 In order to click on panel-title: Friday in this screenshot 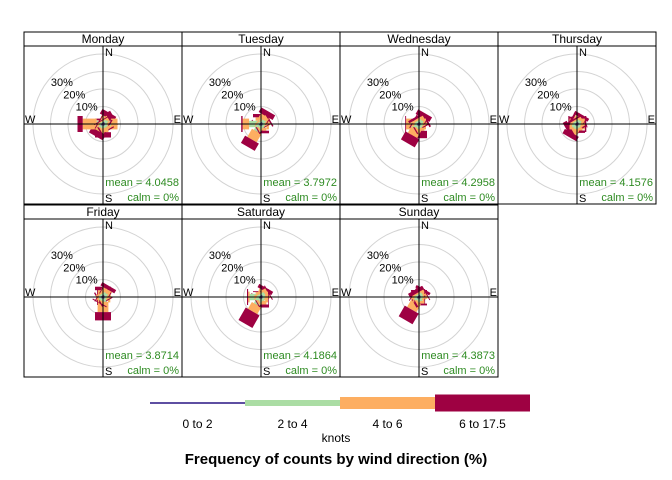, I will do `click(102, 212)`.